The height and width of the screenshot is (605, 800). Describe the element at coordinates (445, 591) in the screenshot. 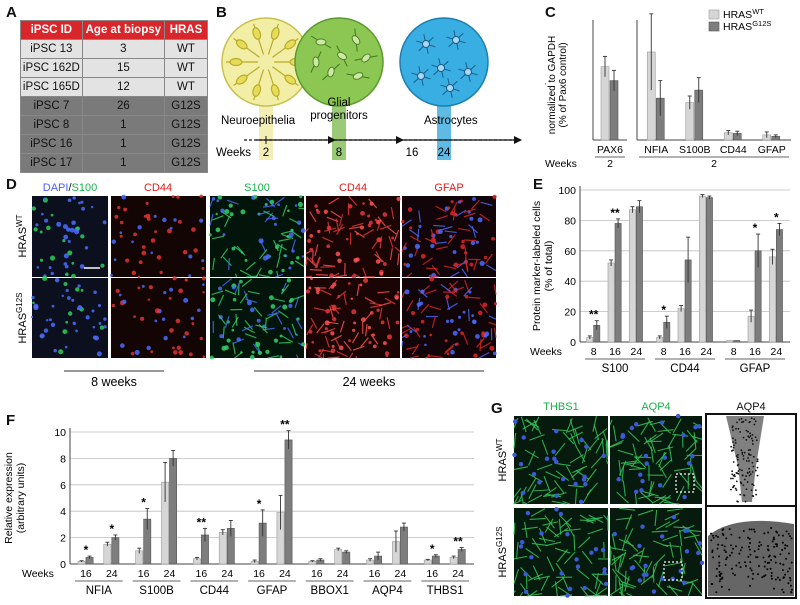

I see `category-label: THBS1` at that location.